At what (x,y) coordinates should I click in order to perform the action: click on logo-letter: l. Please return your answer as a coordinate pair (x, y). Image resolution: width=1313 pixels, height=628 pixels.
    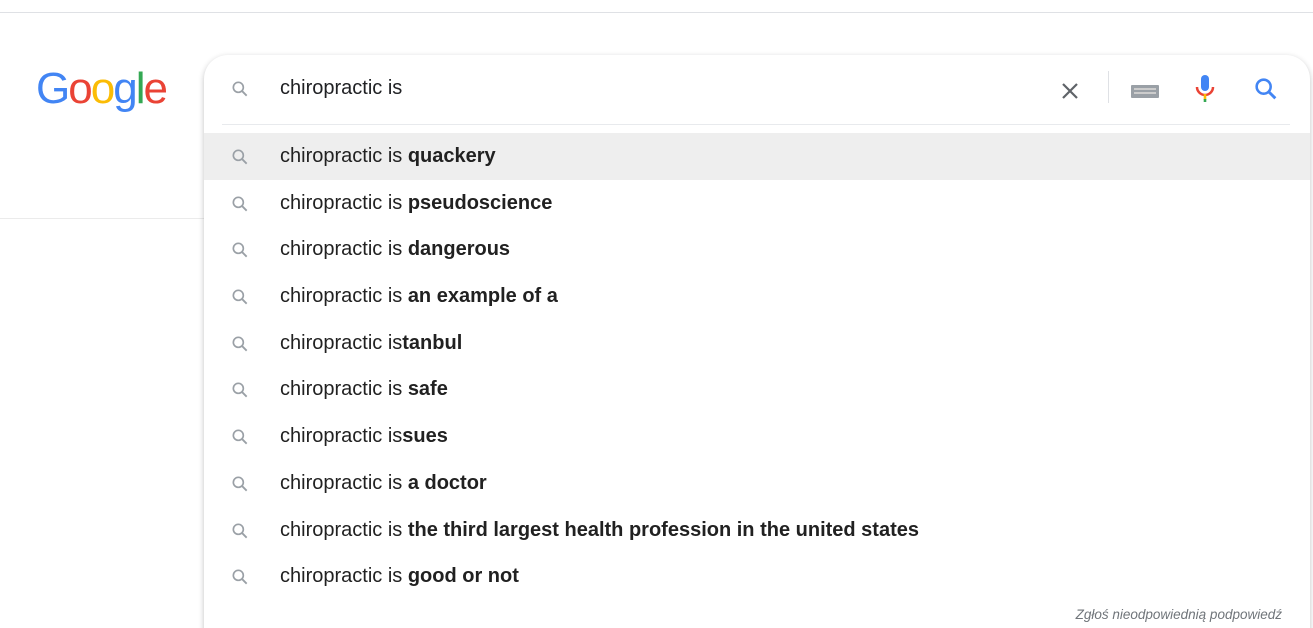
    Looking at the image, I should click on (140, 88).